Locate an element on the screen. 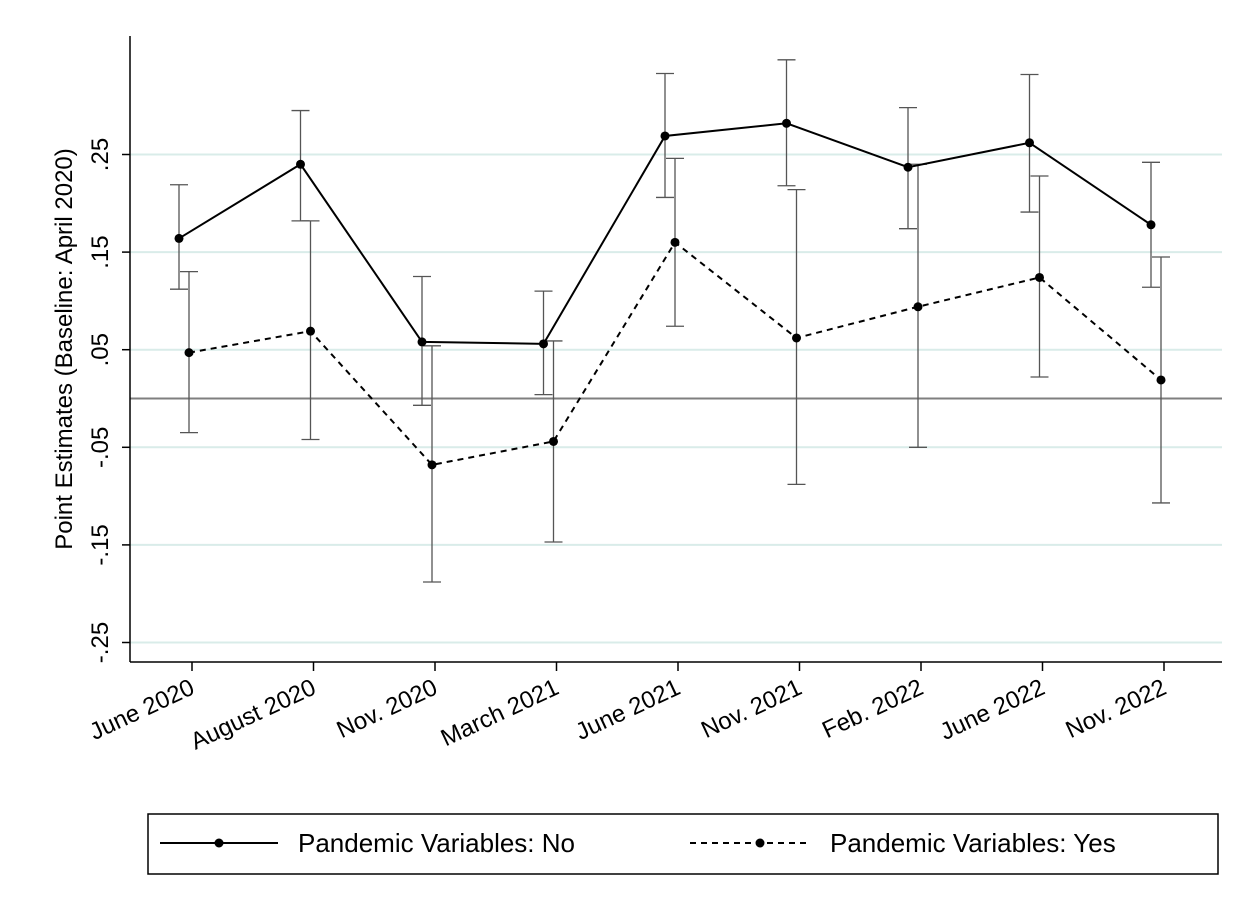  y-tick-label: -.05 is located at coordinates (100, 447).